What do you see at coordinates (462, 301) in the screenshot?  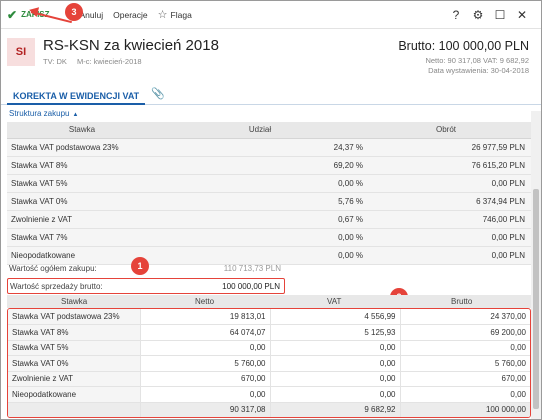 I see `column-header: Brutto` at bounding box center [462, 301].